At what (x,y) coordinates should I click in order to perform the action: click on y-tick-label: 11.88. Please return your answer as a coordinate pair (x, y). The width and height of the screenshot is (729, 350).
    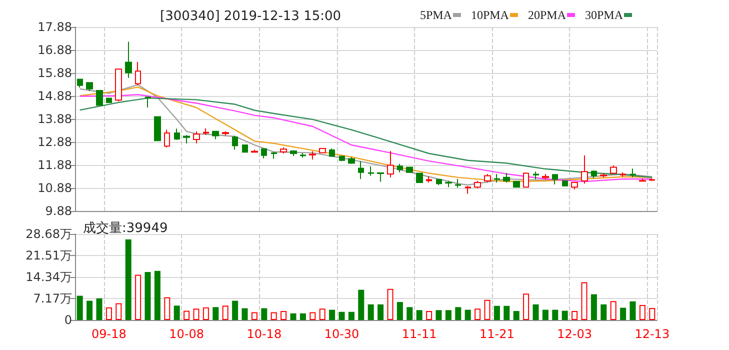
    Looking at the image, I should click on (55, 165).